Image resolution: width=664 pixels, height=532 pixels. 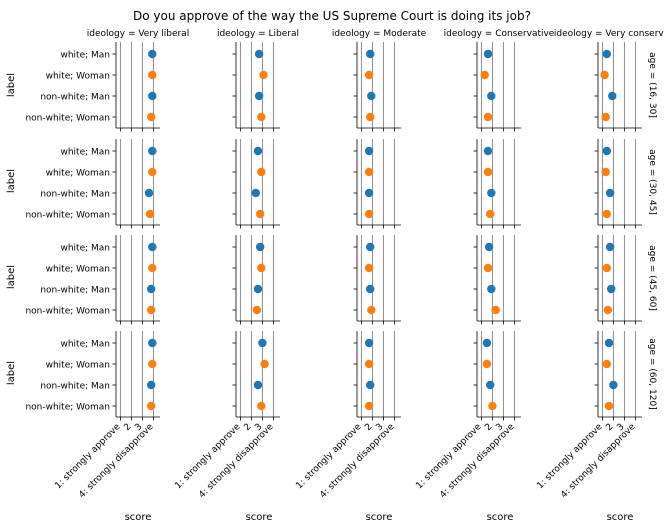 What do you see at coordinates (258, 80) in the screenshot?
I see `facet-panel: ideology = Liberal` at bounding box center [258, 80].